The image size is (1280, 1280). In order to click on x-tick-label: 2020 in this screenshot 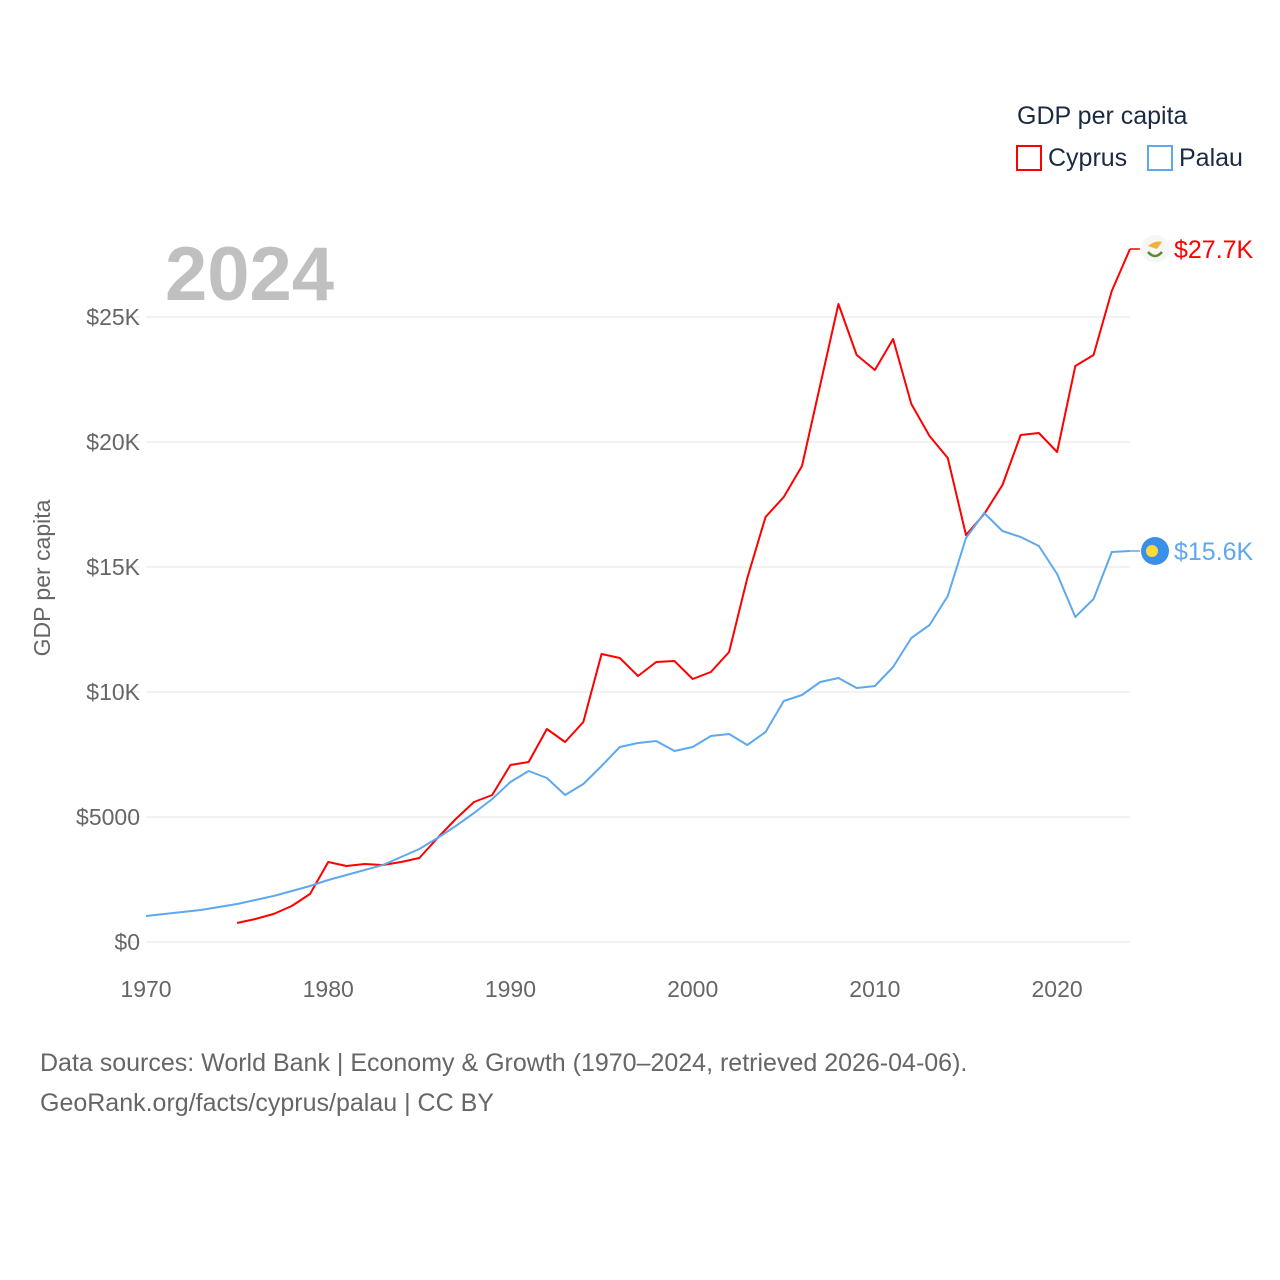, I will do `click(1057, 989)`.